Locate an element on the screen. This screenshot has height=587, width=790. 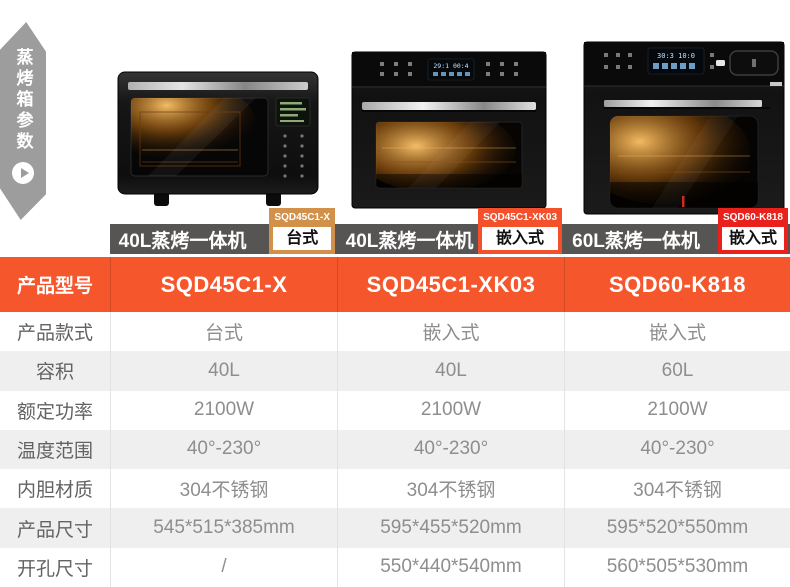
spec-row: 开孔尺寸 / 550*440*540mm 560*505*530mm is located at coordinates (395, 567).